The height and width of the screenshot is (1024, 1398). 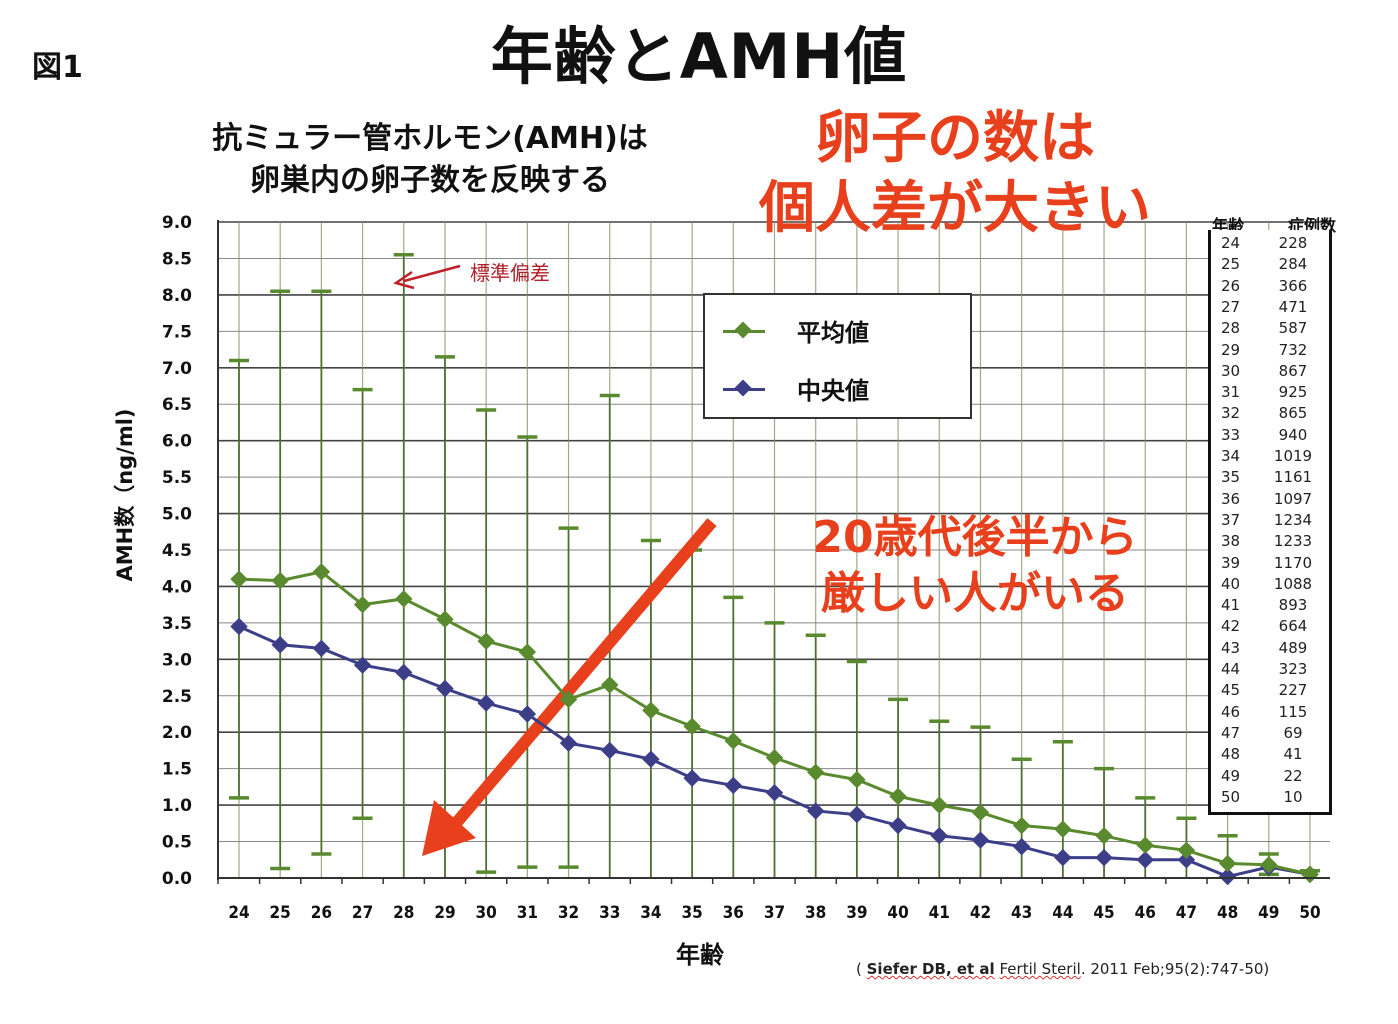 I want to click on y-tick-label: 7.0, so click(x=177, y=369).